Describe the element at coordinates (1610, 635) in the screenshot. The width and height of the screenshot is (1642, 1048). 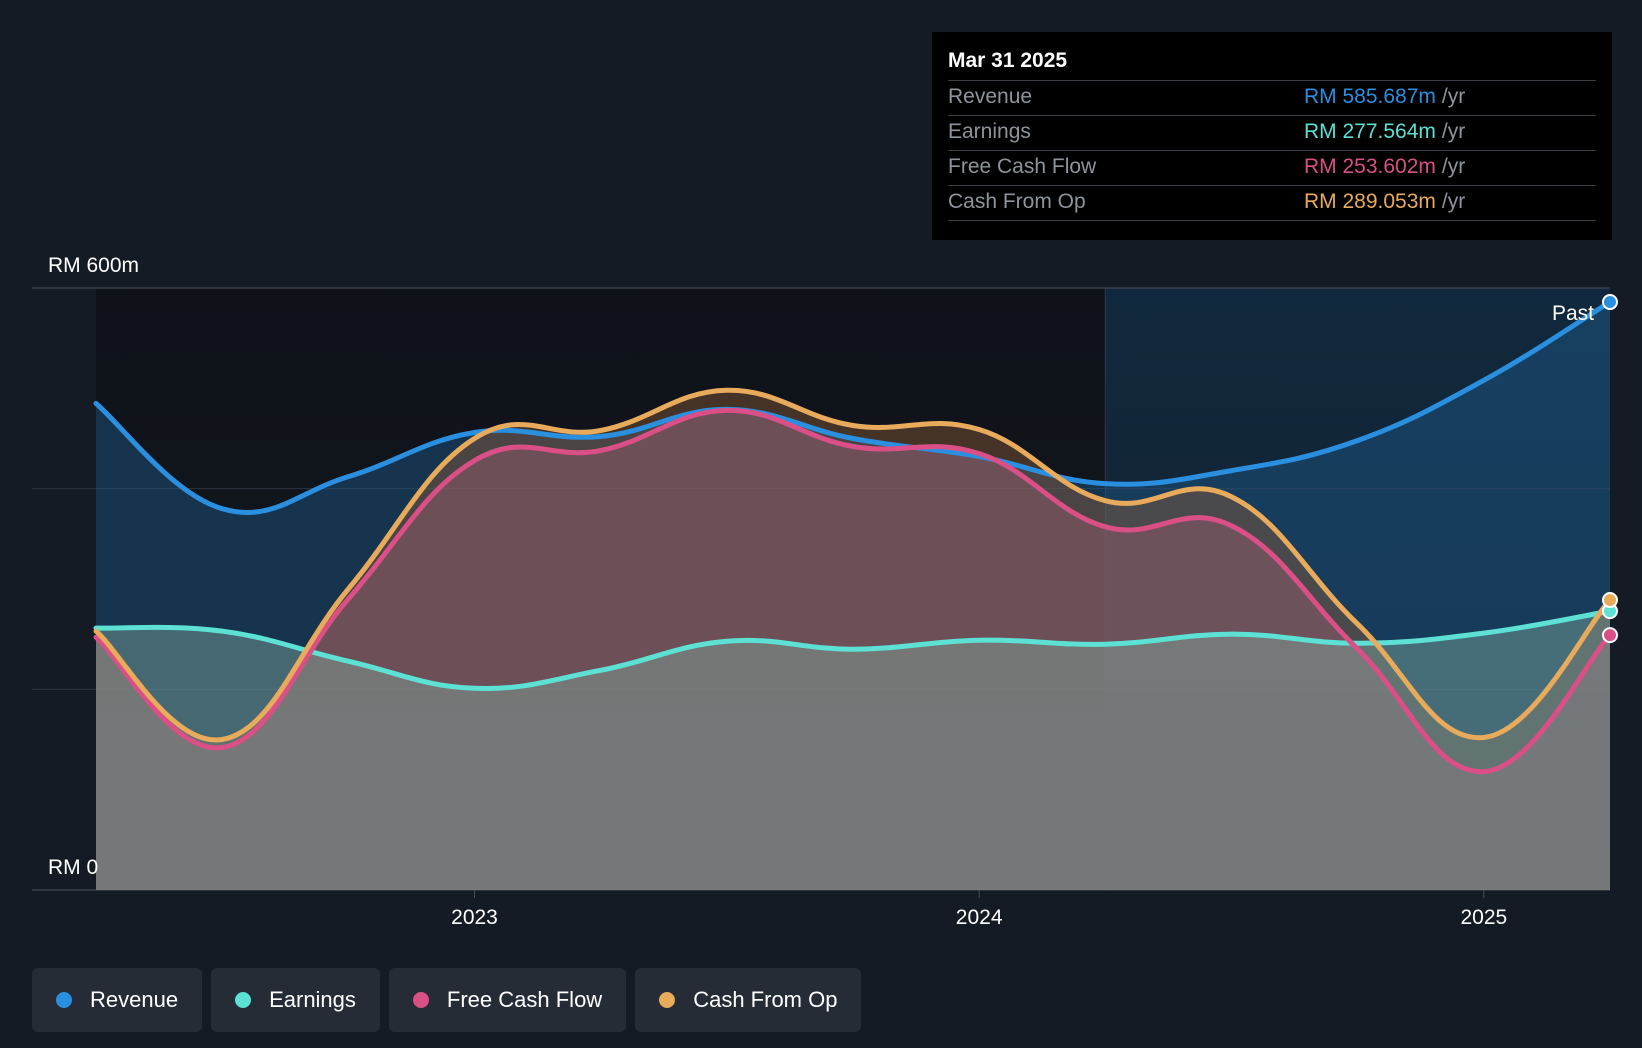
I see `end-marker-free-cash-flow` at that location.